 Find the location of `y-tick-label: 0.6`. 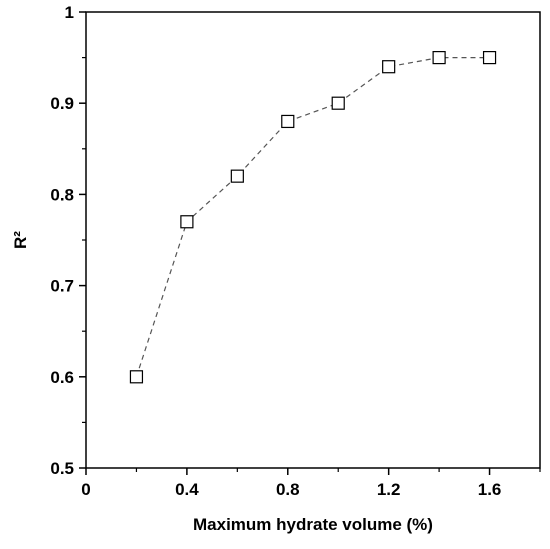

y-tick-label: 0.6 is located at coordinates (62, 377).